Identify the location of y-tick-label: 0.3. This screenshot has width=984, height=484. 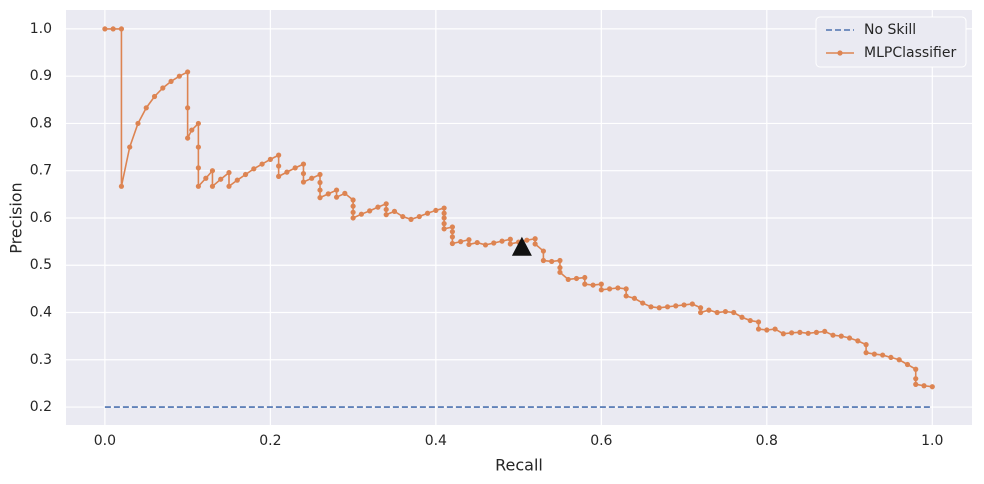
(41, 360).